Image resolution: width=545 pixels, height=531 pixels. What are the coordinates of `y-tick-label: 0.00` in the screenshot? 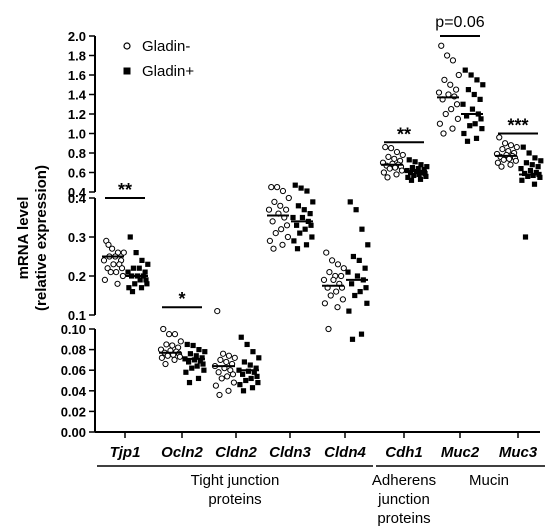 It's located at (73, 432).